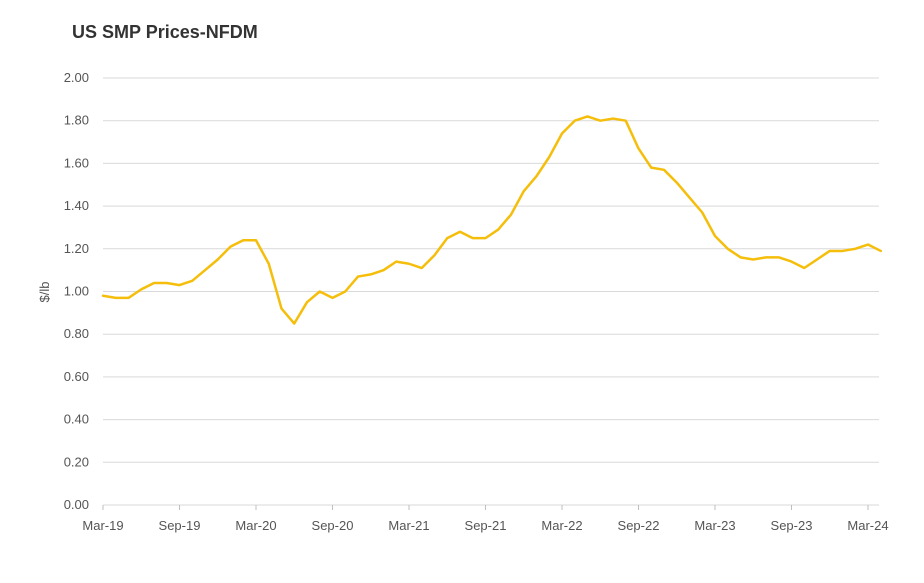  I want to click on y-tick-label: 1.80, so click(76, 120).